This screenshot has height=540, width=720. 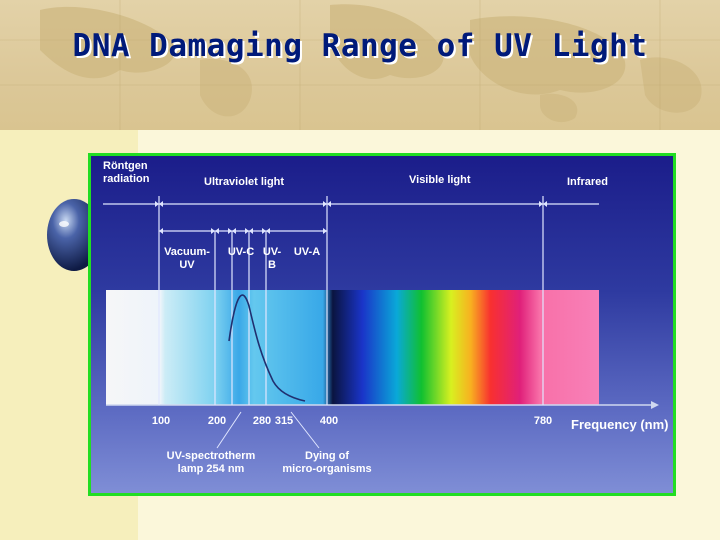 What do you see at coordinates (73, 235) in the screenshot?
I see `globe-icon` at bounding box center [73, 235].